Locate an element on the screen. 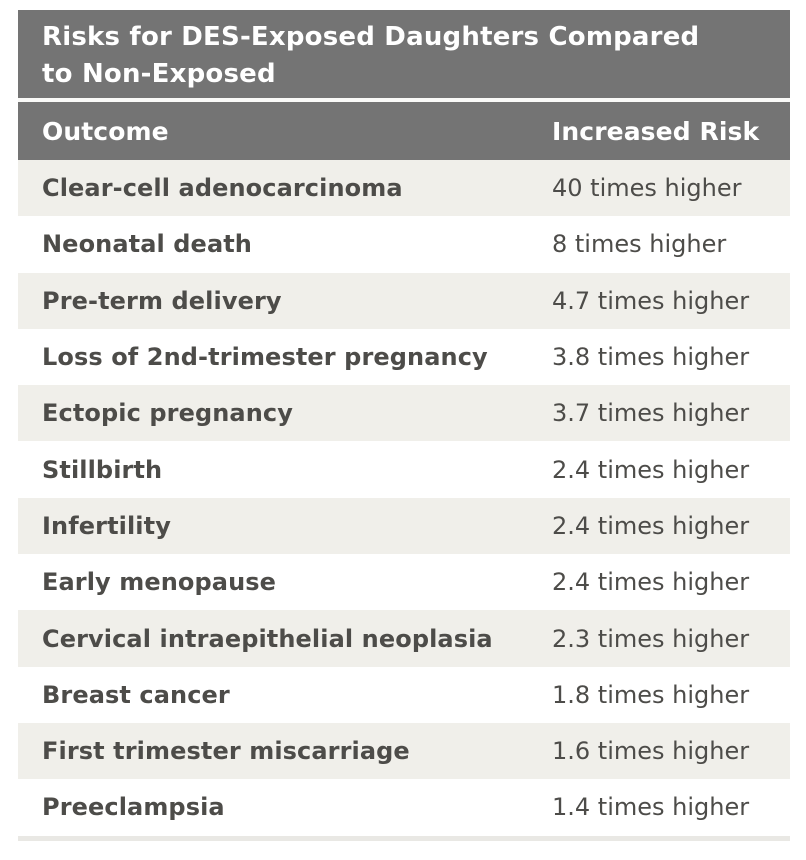 This screenshot has height=860, width=806. table-bottom-edge is located at coordinates (404, 838).